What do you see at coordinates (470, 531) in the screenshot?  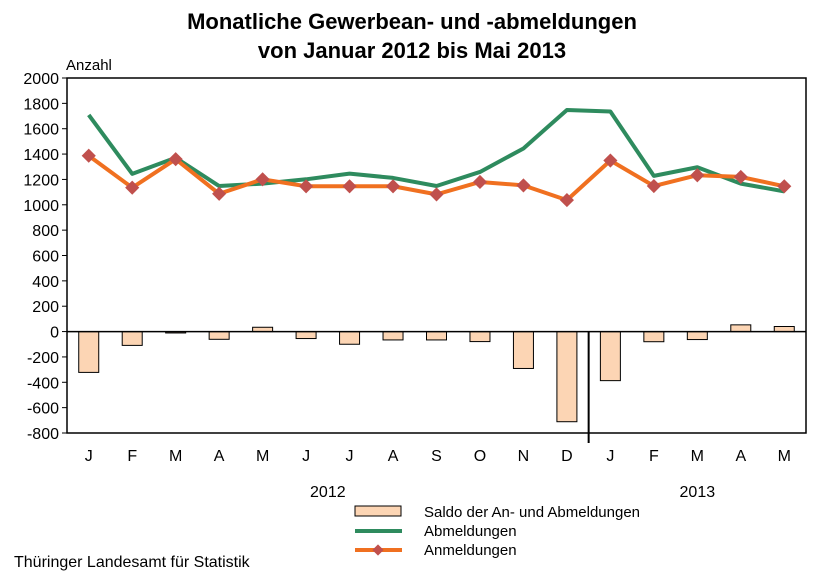 I see `legend-label-abmeldungen: Abmeldungen` at bounding box center [470, 531].